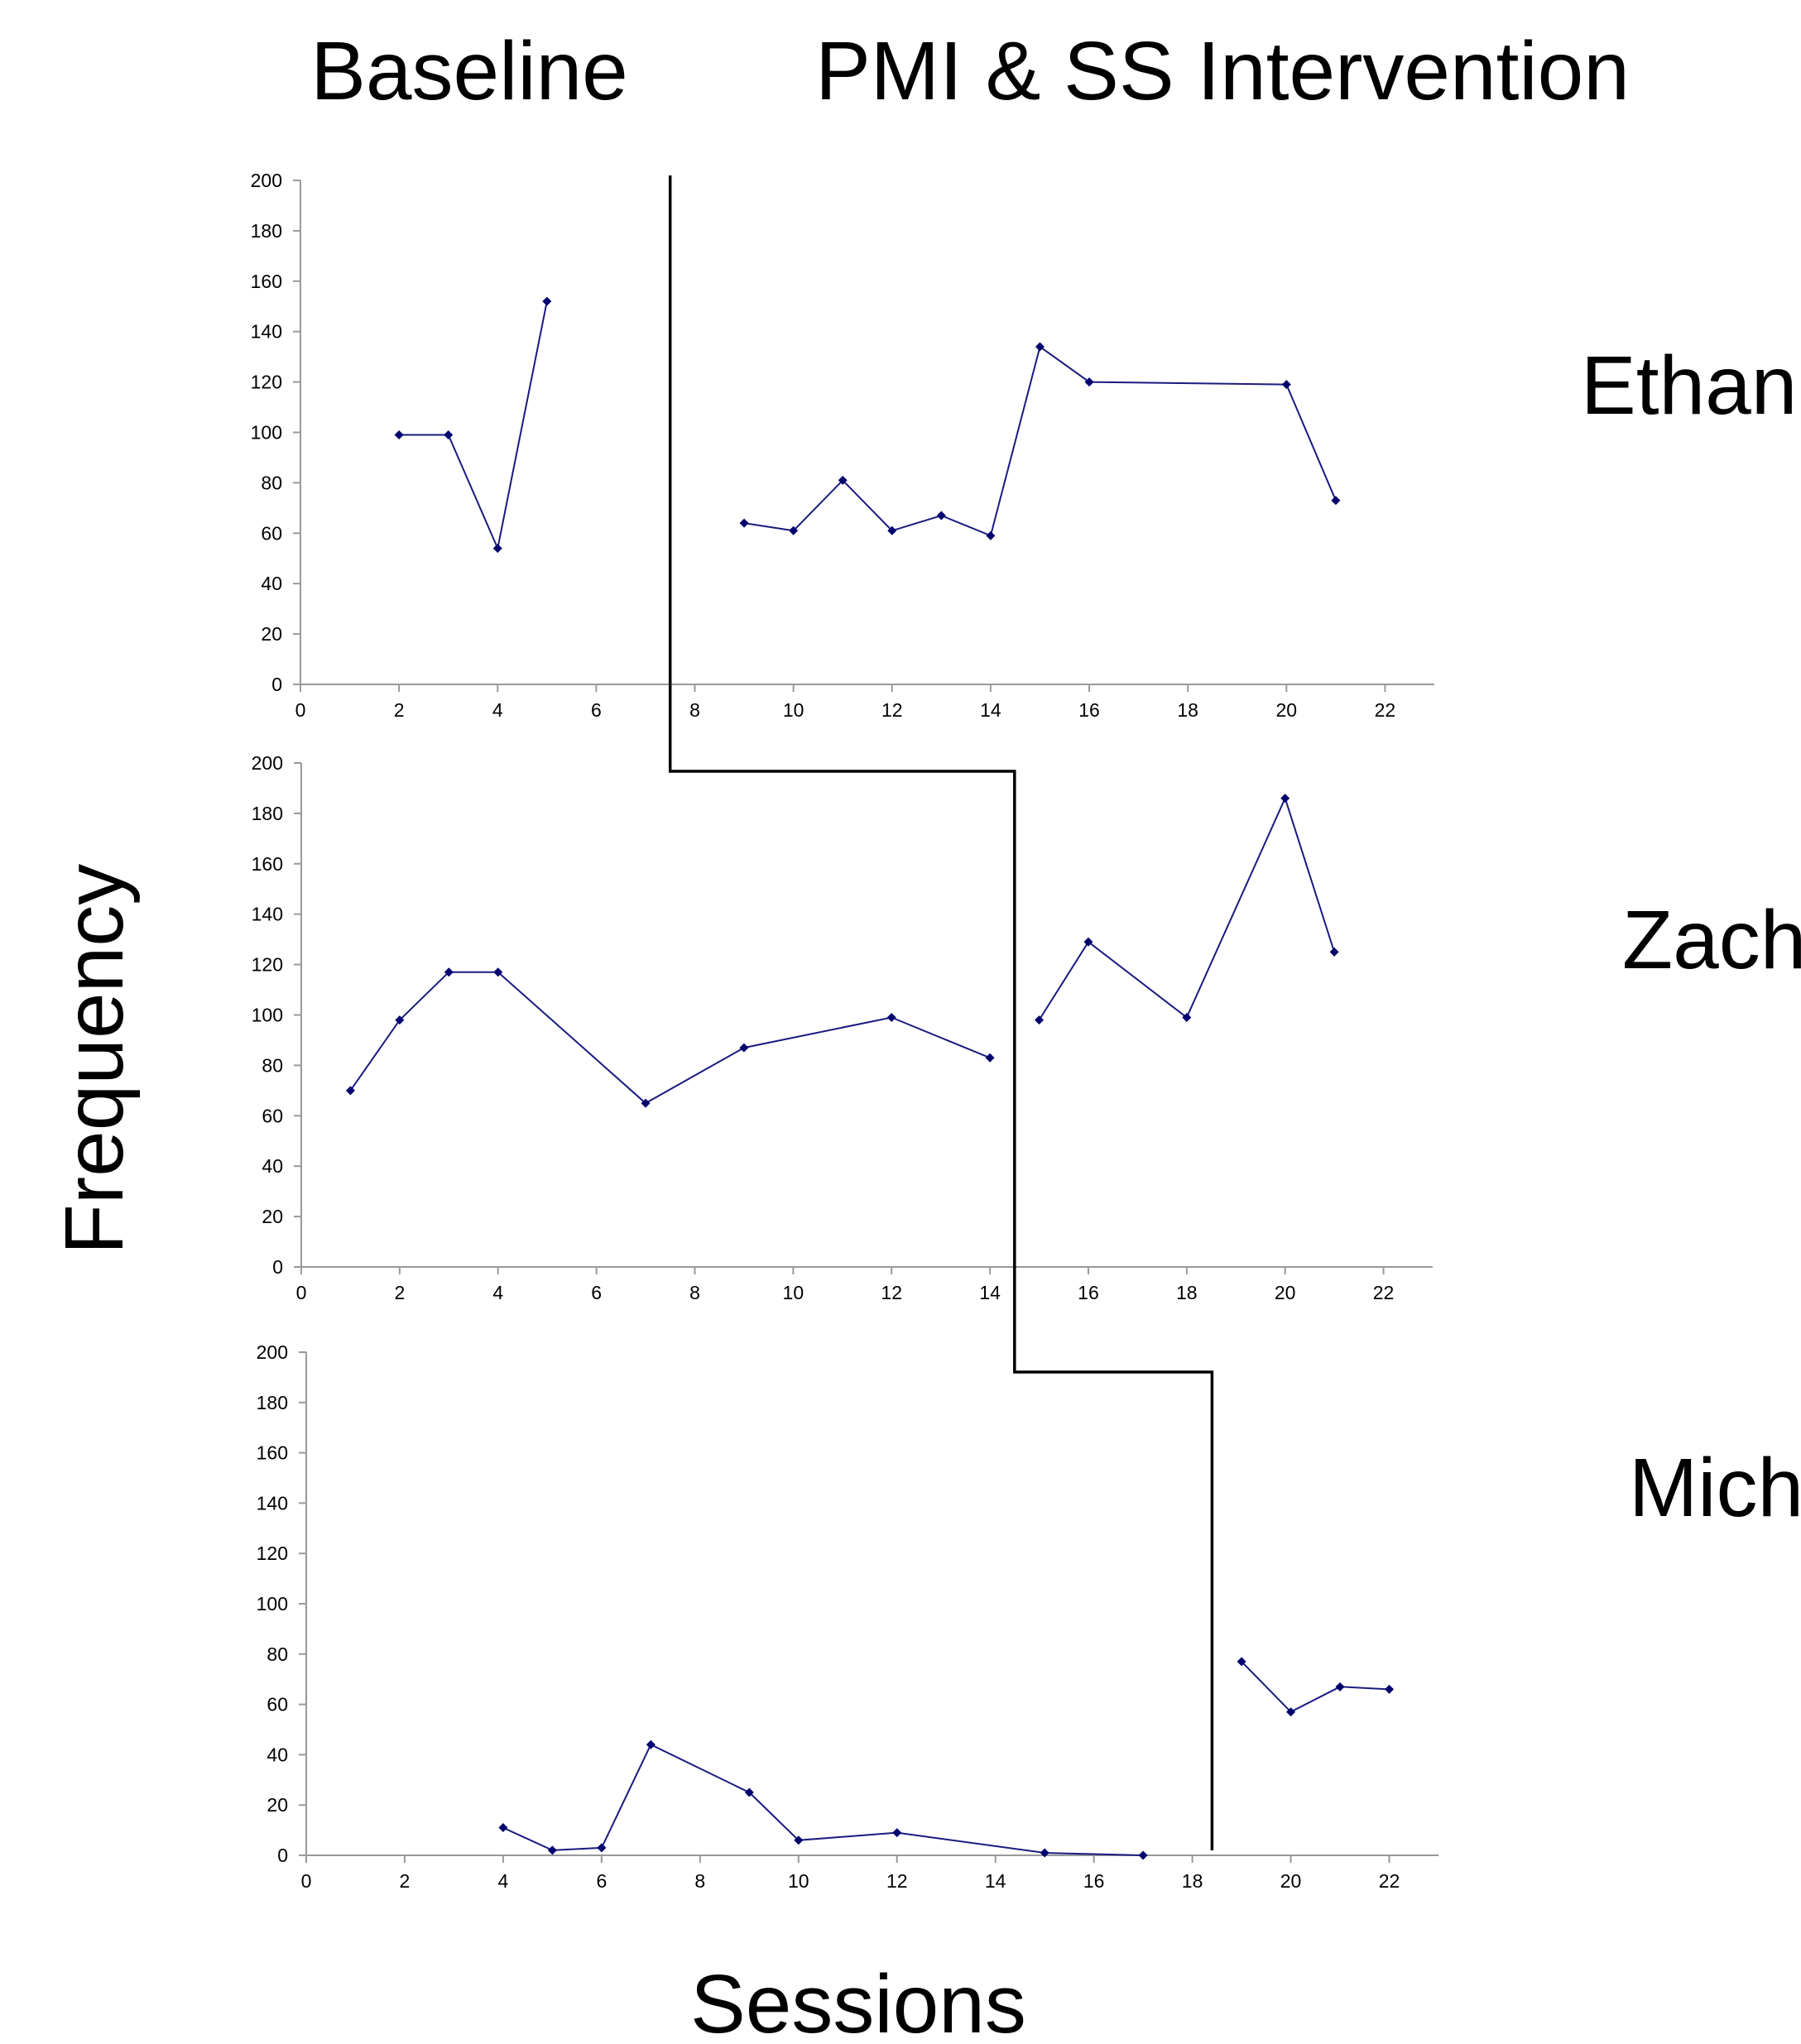 The image size is (1801, 2044). I want to click on ethan-participant-label: Ethan, so click(1689, 386).